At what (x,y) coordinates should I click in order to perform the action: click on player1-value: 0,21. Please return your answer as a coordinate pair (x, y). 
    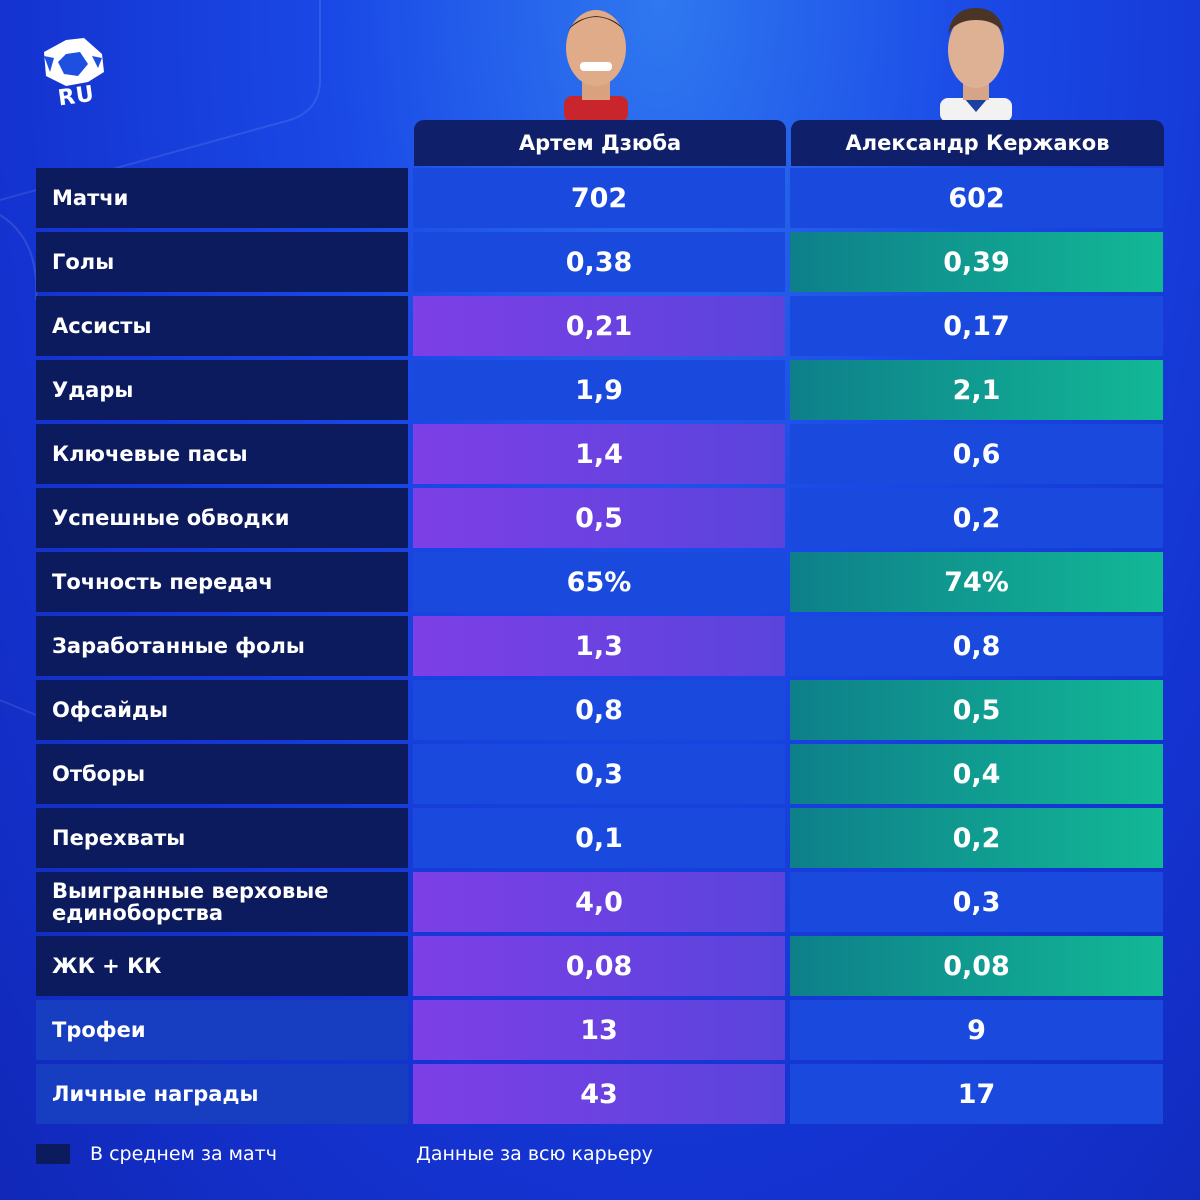
    Looking at the image, I should click on (599, 326).